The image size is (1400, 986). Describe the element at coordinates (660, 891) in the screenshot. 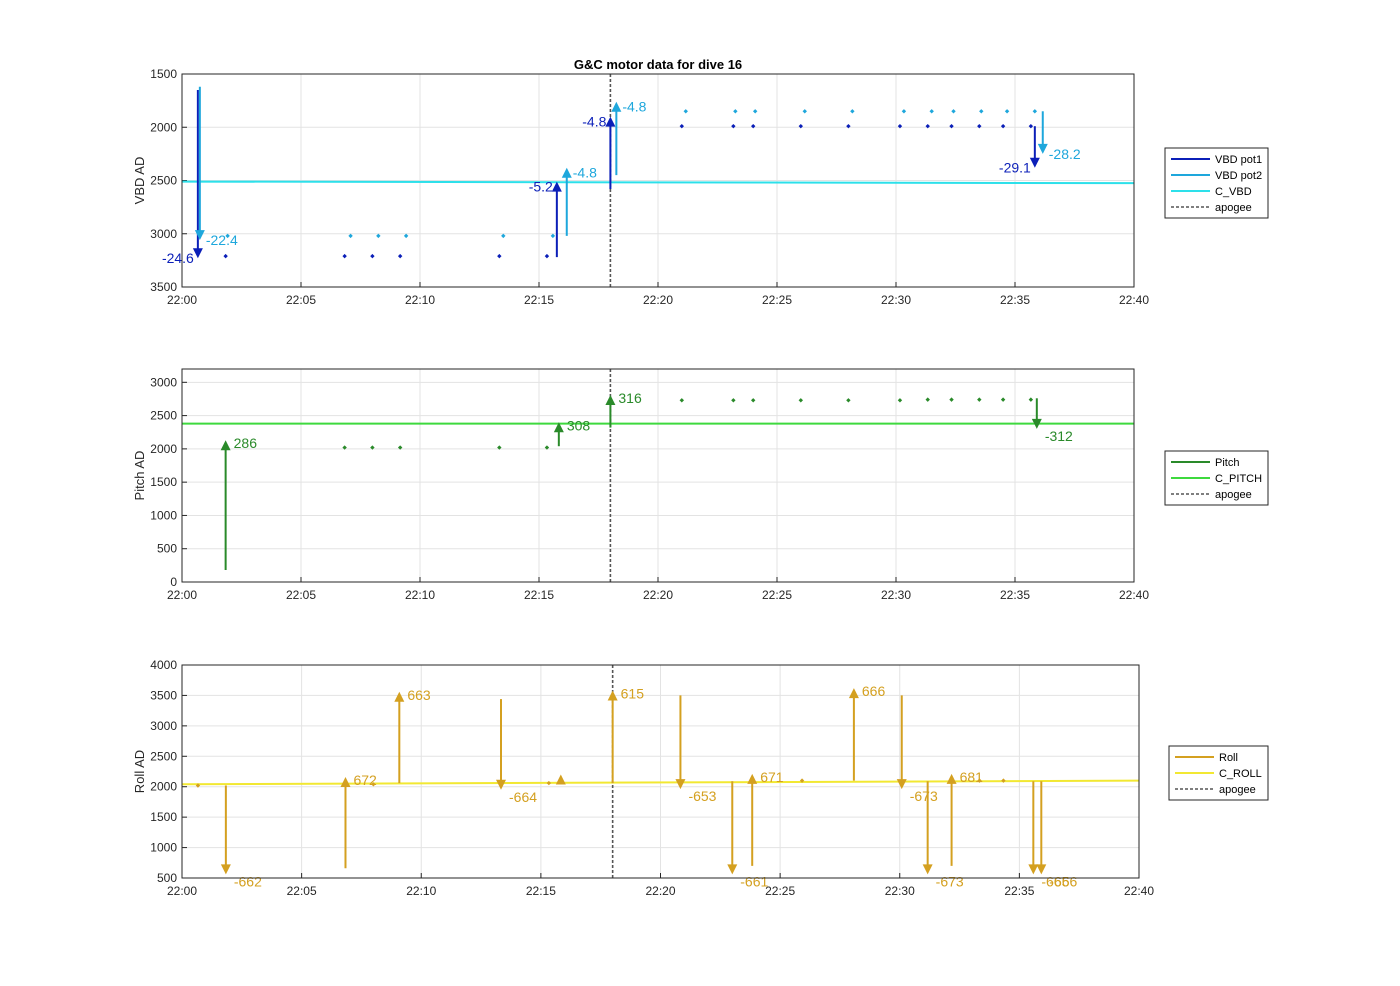

I see `x-tick-label: 22:20` at that location.